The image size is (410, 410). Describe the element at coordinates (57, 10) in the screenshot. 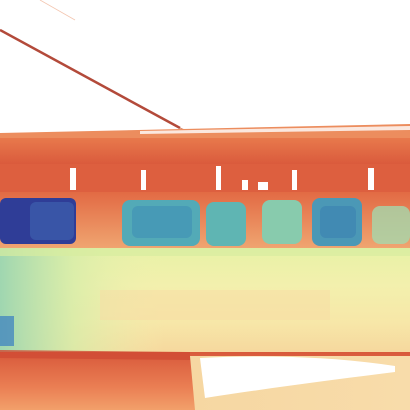

I see `wire-line-light` at that location.